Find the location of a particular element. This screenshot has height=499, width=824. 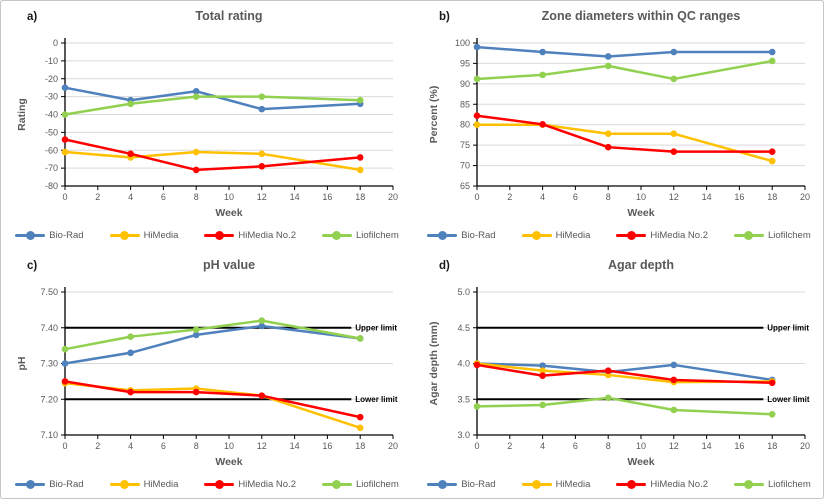

legend-item-liofilchem: Liofilchem is located at coordinates (772, 235).